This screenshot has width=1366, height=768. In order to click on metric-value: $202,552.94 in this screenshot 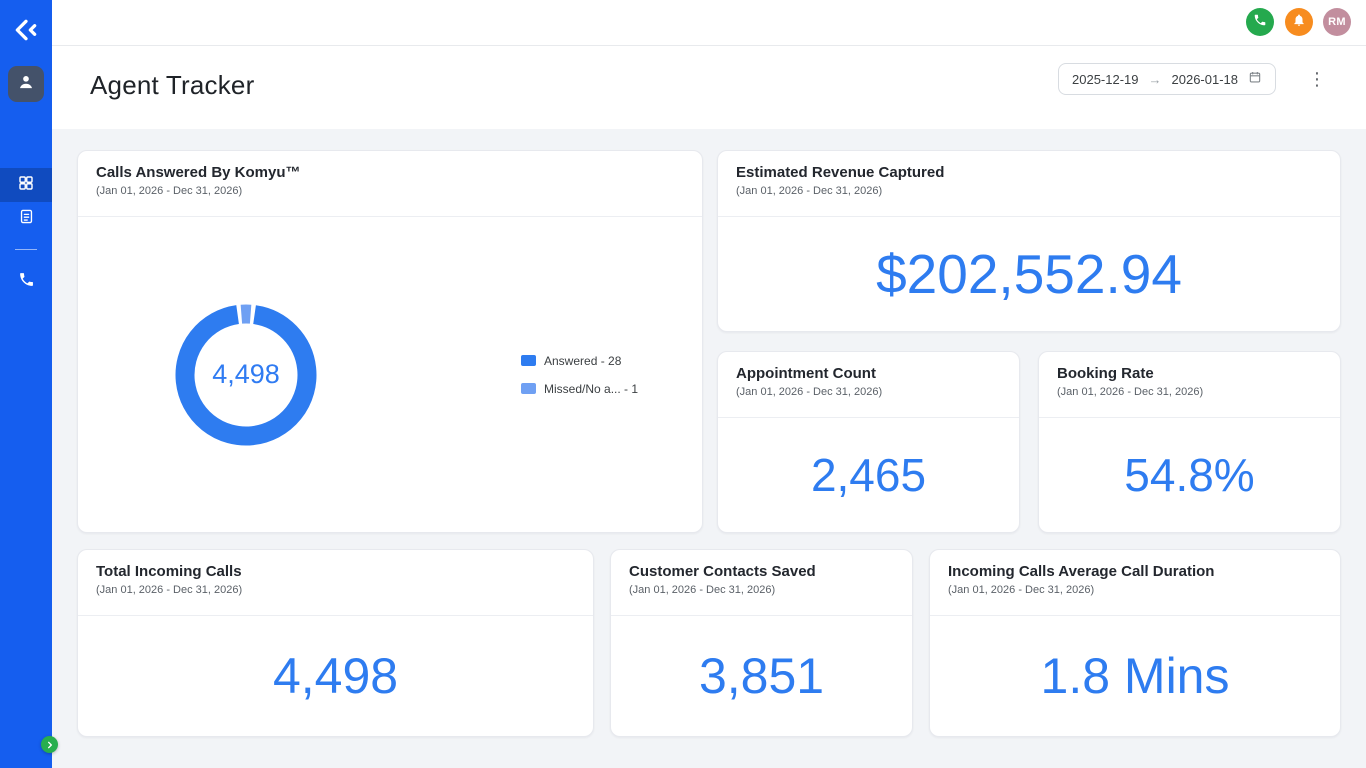, I will do `click(1029, 273)`.